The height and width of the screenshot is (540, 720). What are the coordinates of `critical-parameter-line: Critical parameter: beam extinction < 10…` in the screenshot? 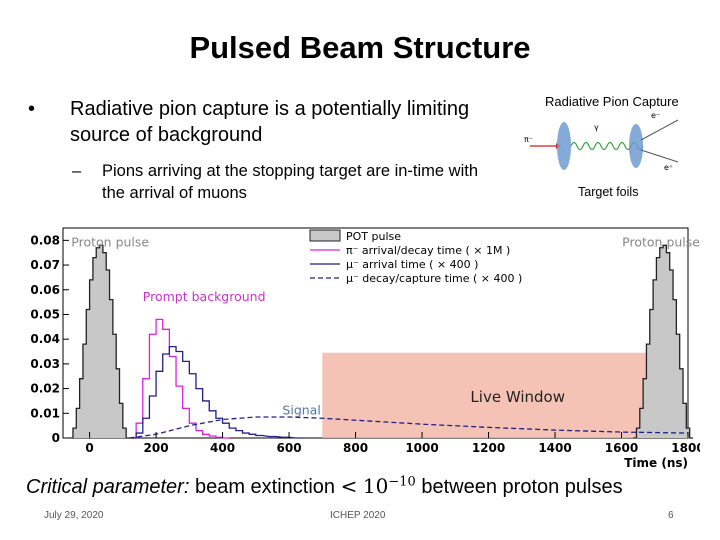 It's located at (324, 486).